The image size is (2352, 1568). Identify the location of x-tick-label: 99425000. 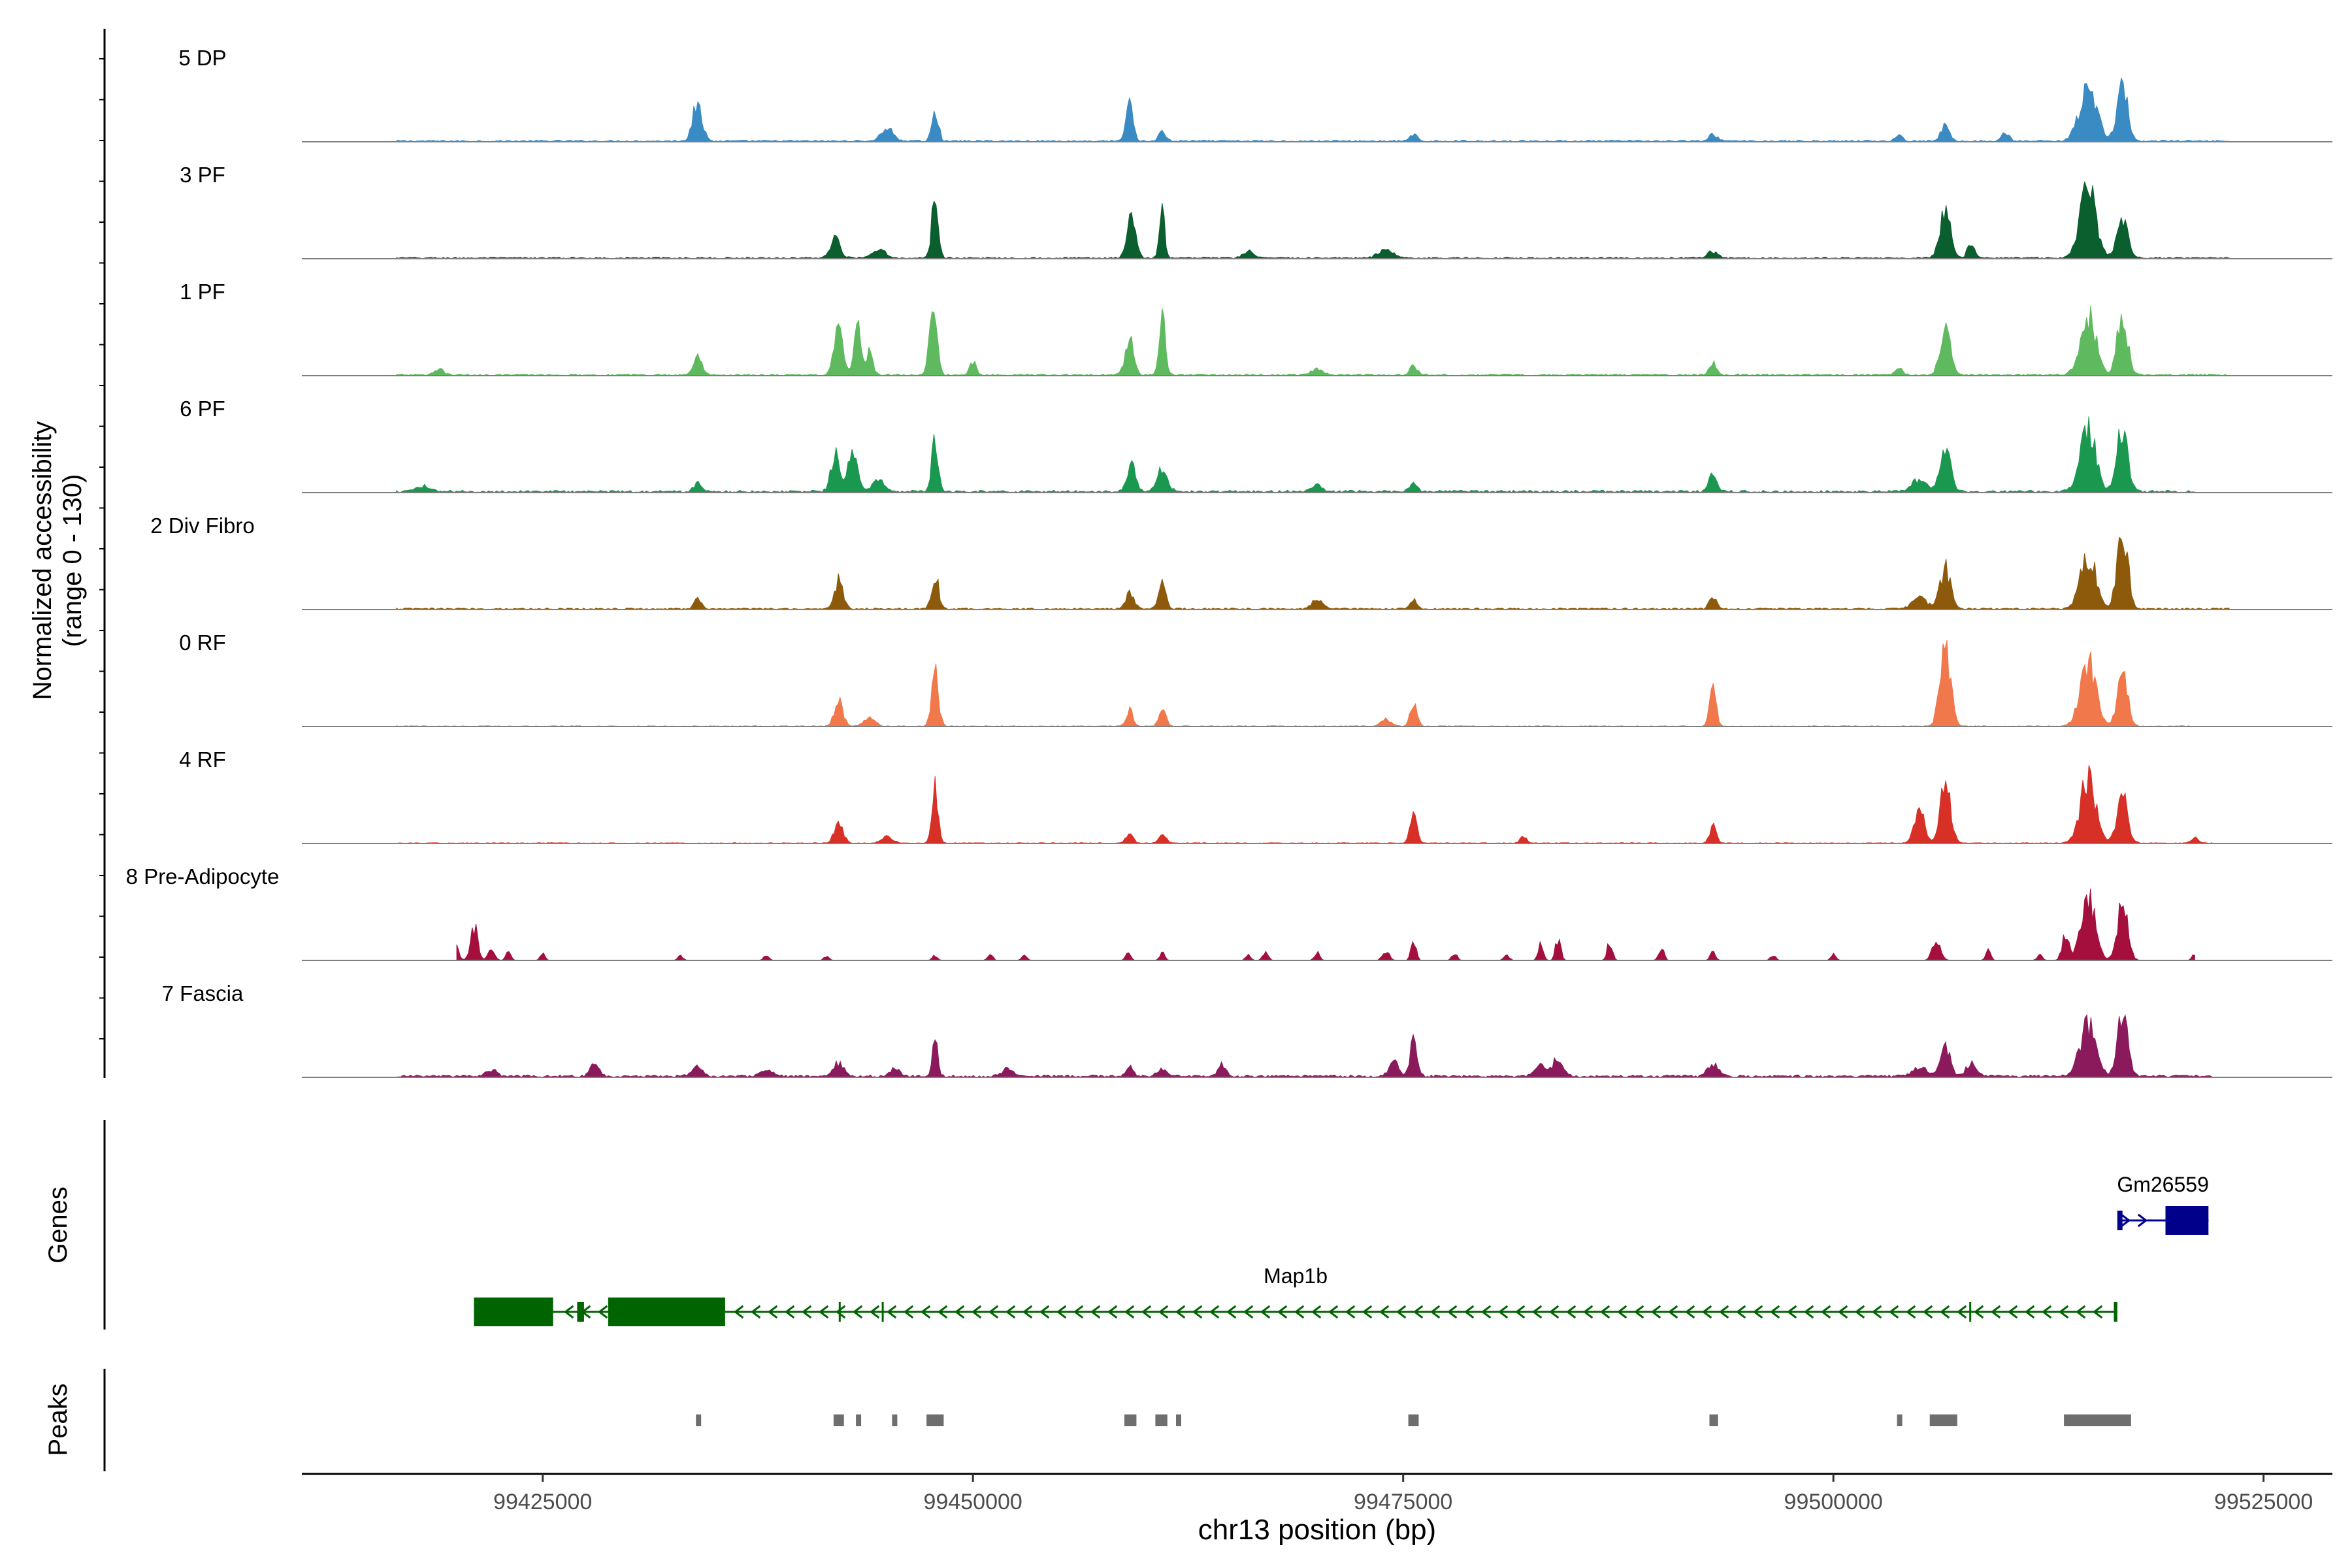
(542, 1502).